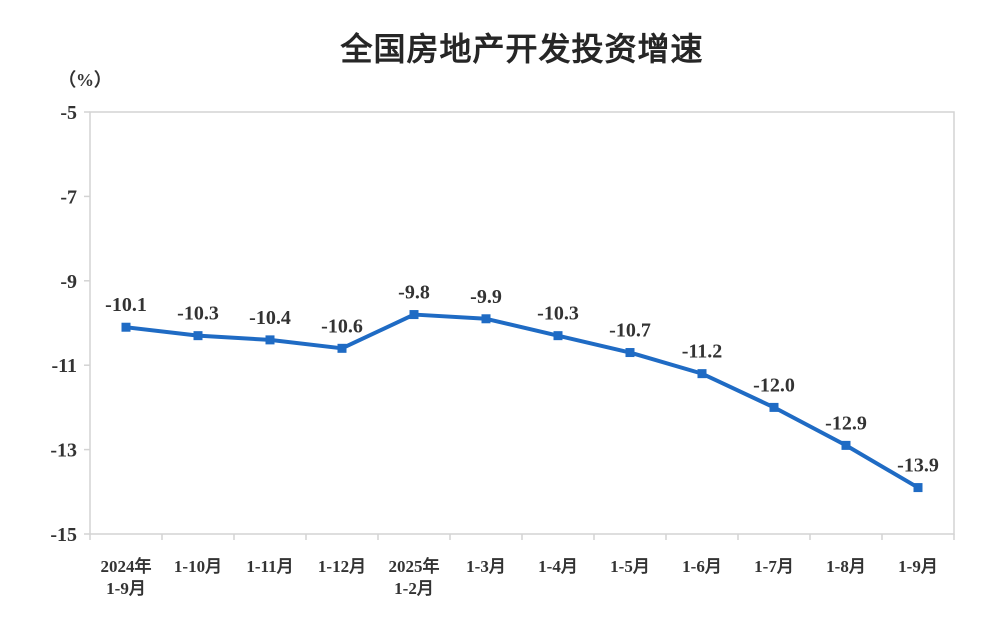 This screenshot has width=1006, height=628. I want to click on y-tick-label: -7, so click(68, 197).